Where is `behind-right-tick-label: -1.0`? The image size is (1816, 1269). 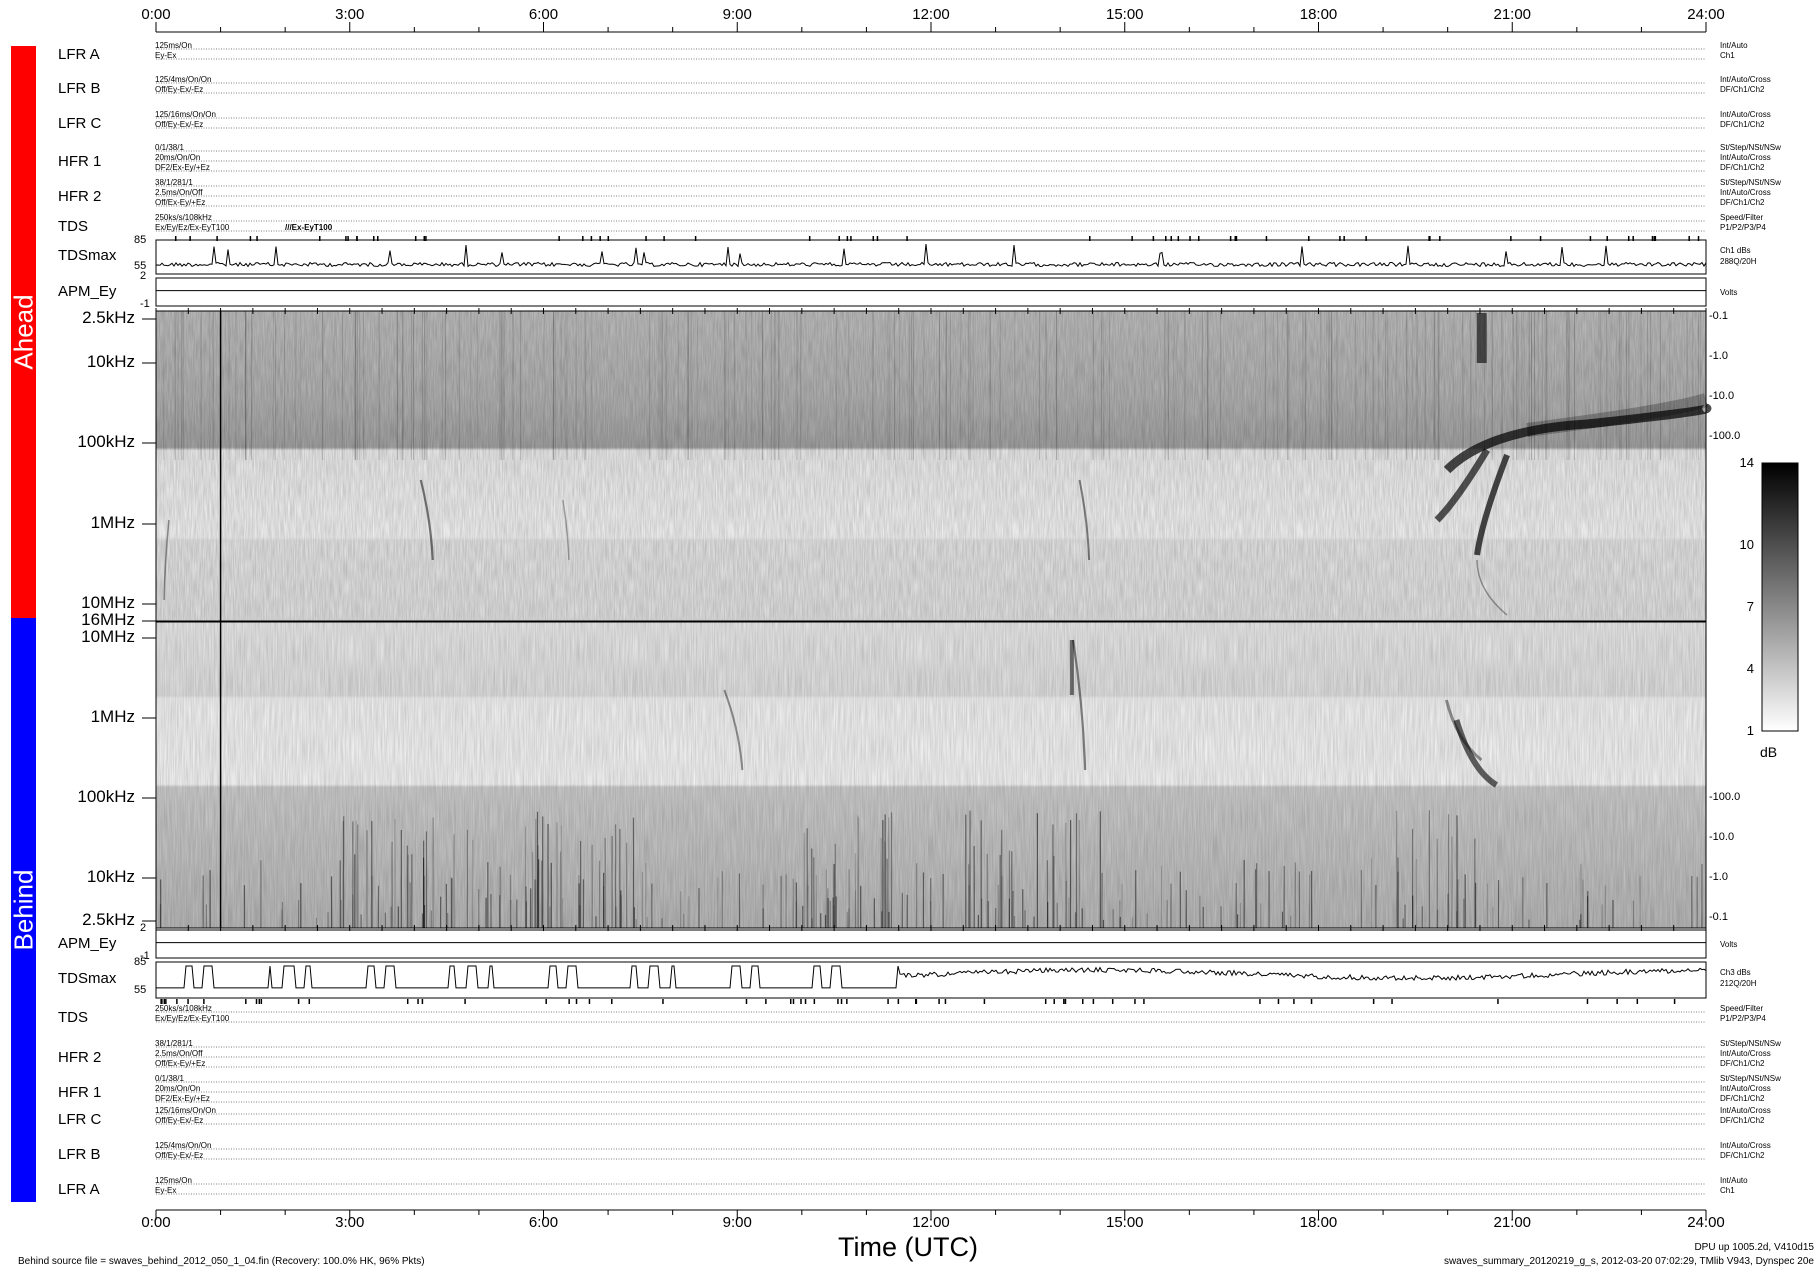 behind-right-tick-label: -1.0 is located at coordinates (1718, 877).